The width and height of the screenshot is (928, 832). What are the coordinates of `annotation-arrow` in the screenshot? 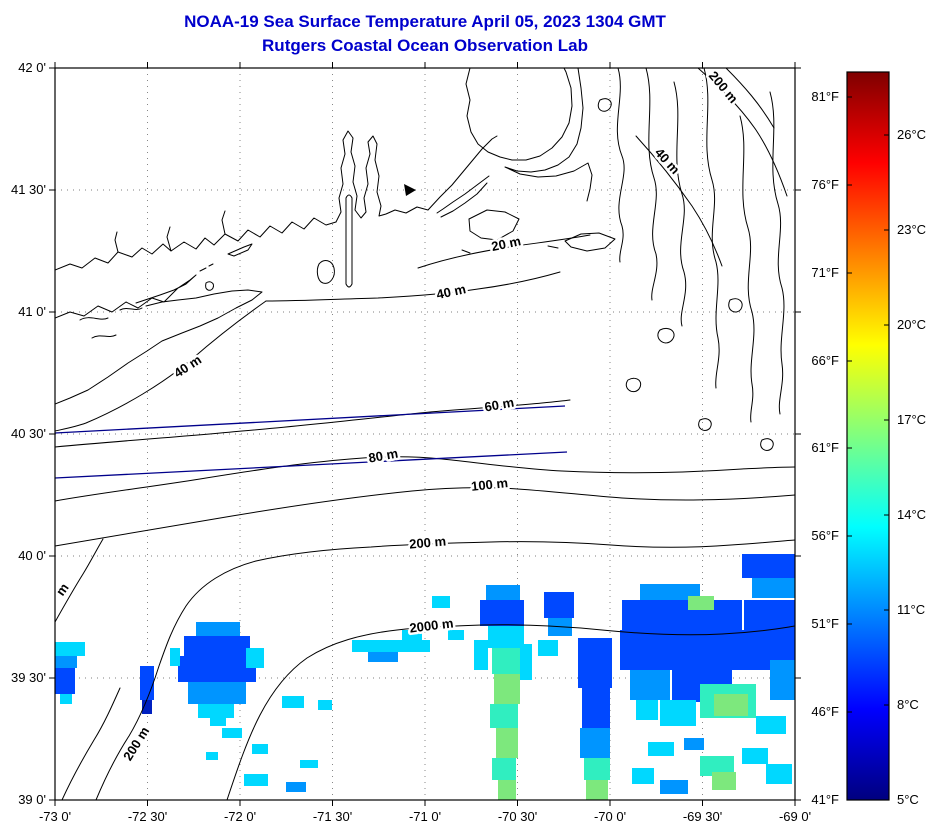 It's located at (410, 190).